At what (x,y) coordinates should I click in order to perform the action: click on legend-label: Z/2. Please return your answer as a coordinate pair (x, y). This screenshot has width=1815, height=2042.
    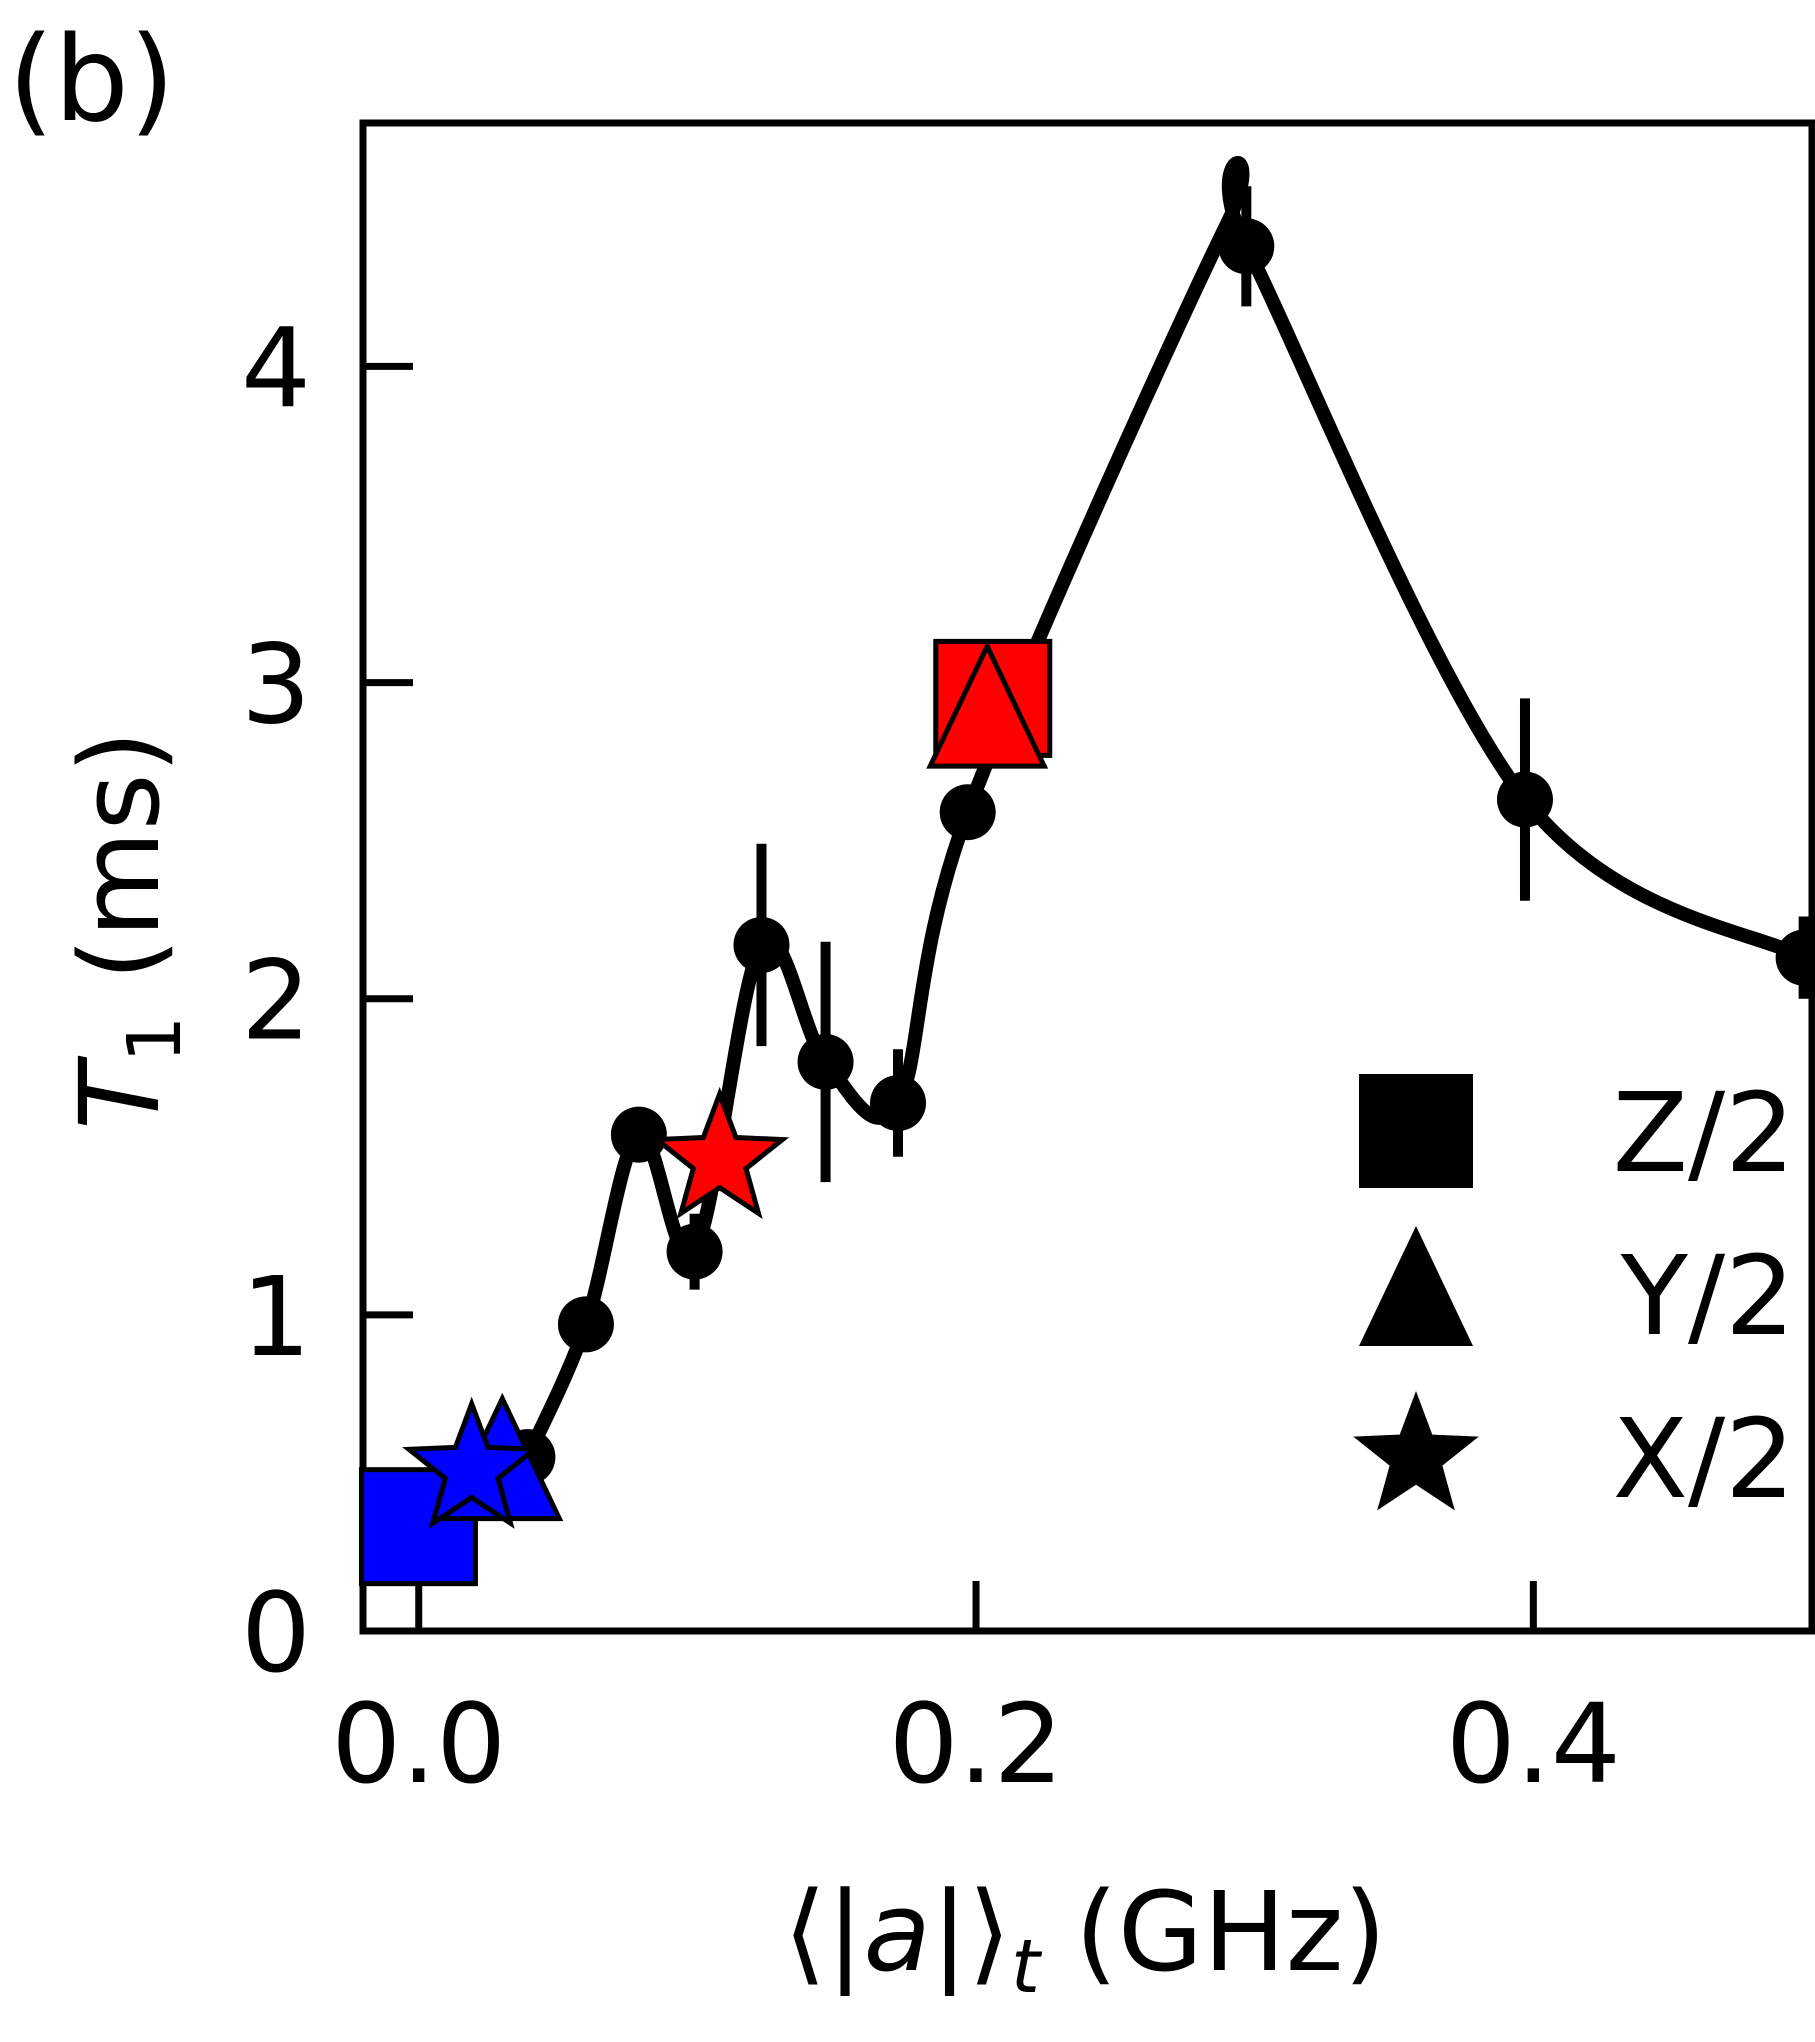
    Looking at the image, I should click on (1704, 1133).